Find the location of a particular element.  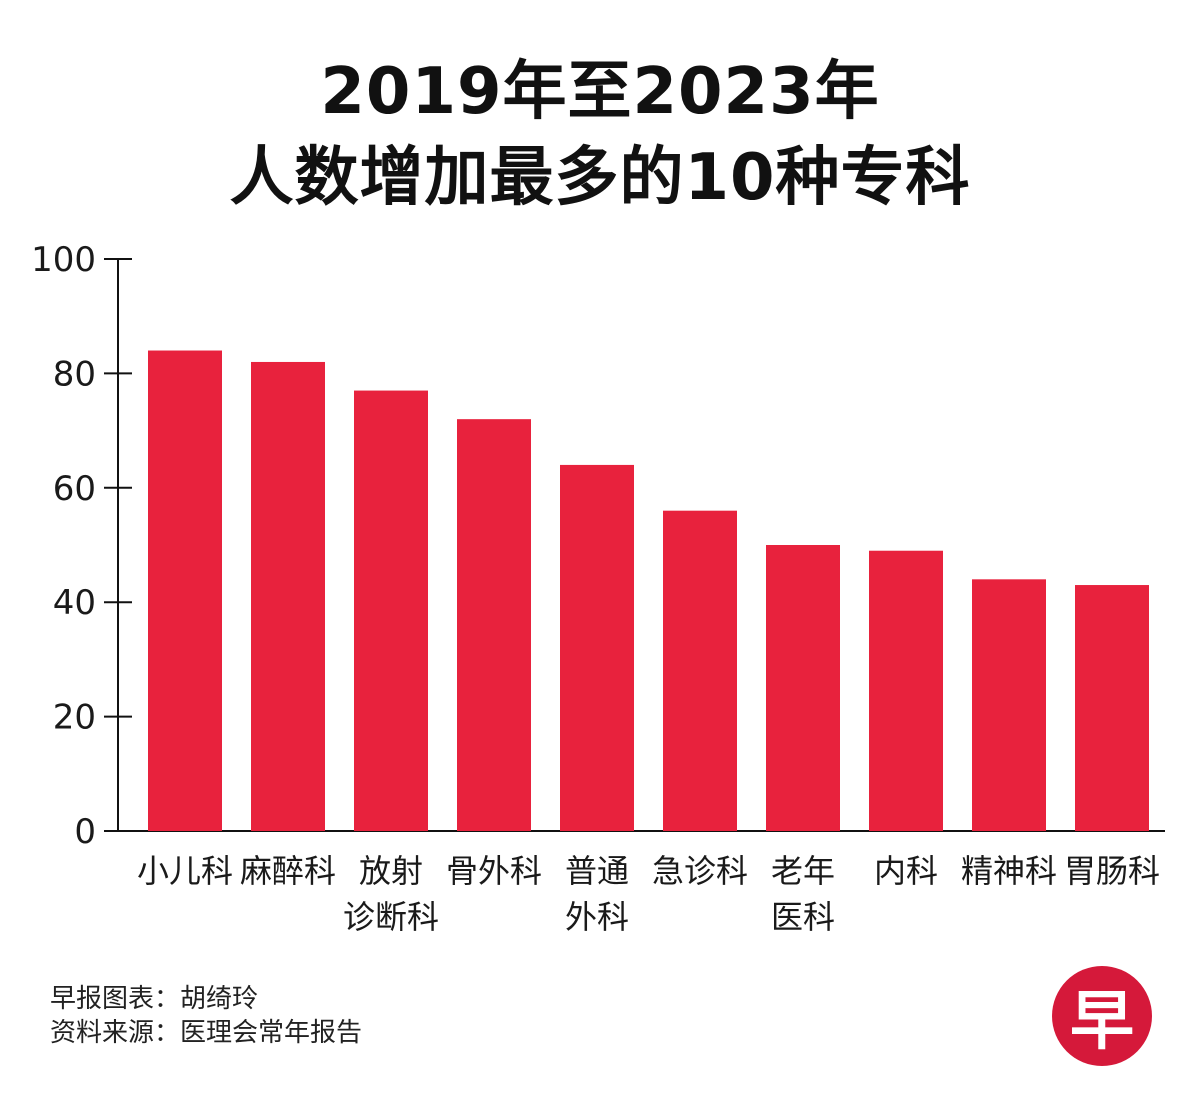

x-category-label: 小儿科 is located at coordinates (185, 871).